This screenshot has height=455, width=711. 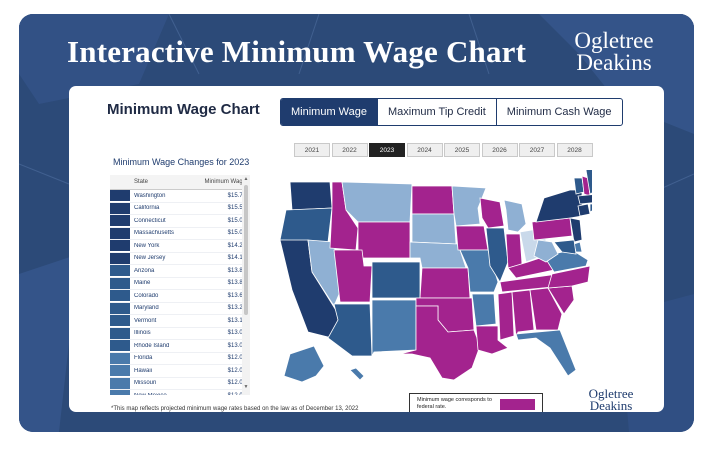 I want to click on year-selector: 2021 2022 2023 2024 2025 2026 2027 2028, so click(x=444, y=150).